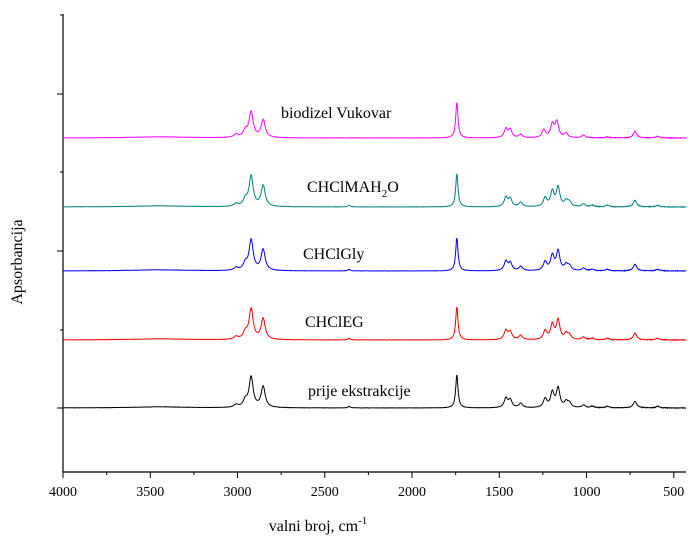 The height and width of the screenshot is (549, 688). What do you see at coordinates (366, 486) in the screenshot?
I see `x-axis-ticks: 4000 3500 3000 2500 2000 1500 1000 500` at bounding box center [366, 486].